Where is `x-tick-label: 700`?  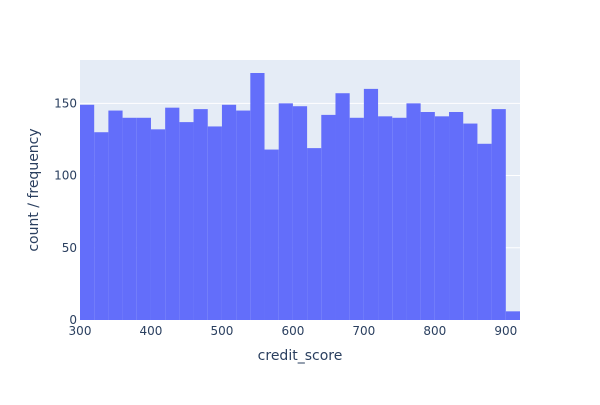
x-tick-label: 700 is located at coordinates (363, 331).